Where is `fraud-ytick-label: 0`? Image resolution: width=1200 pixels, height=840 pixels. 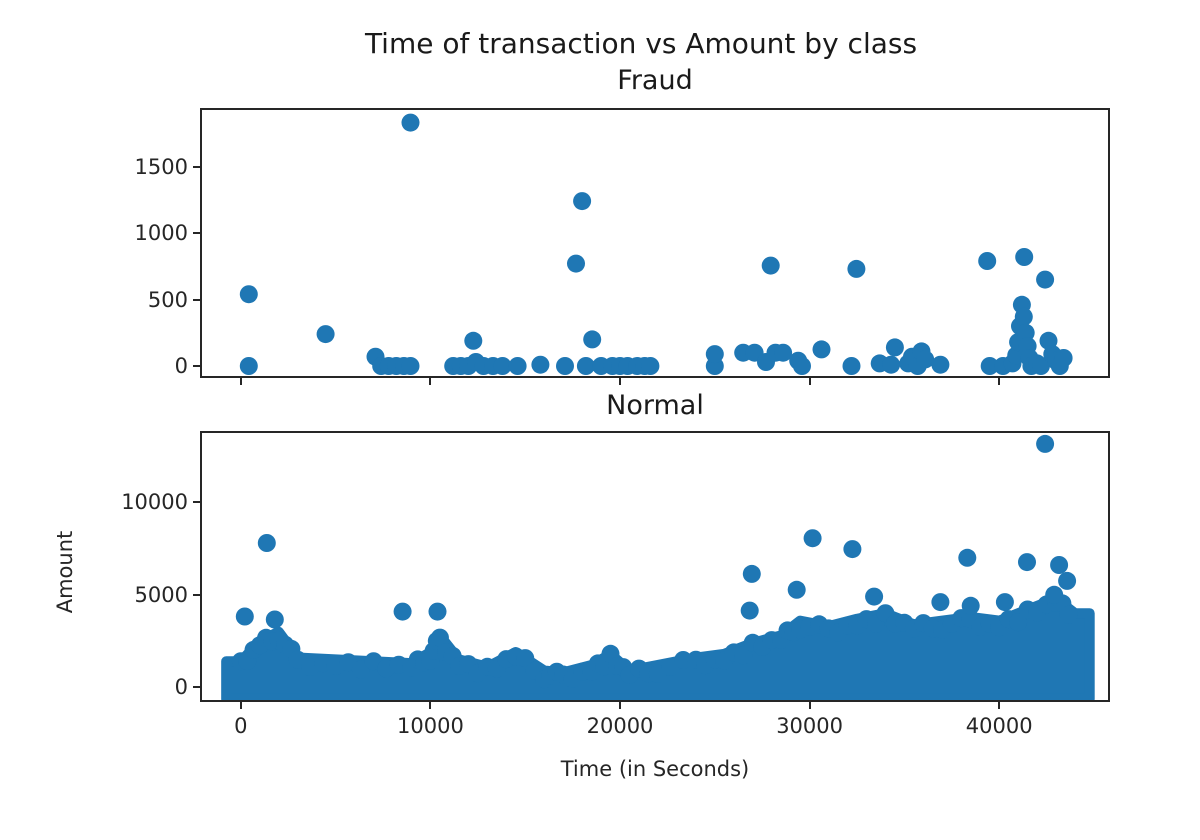
fraud-ytick-label: 0 is located at coordinates (181, 366).